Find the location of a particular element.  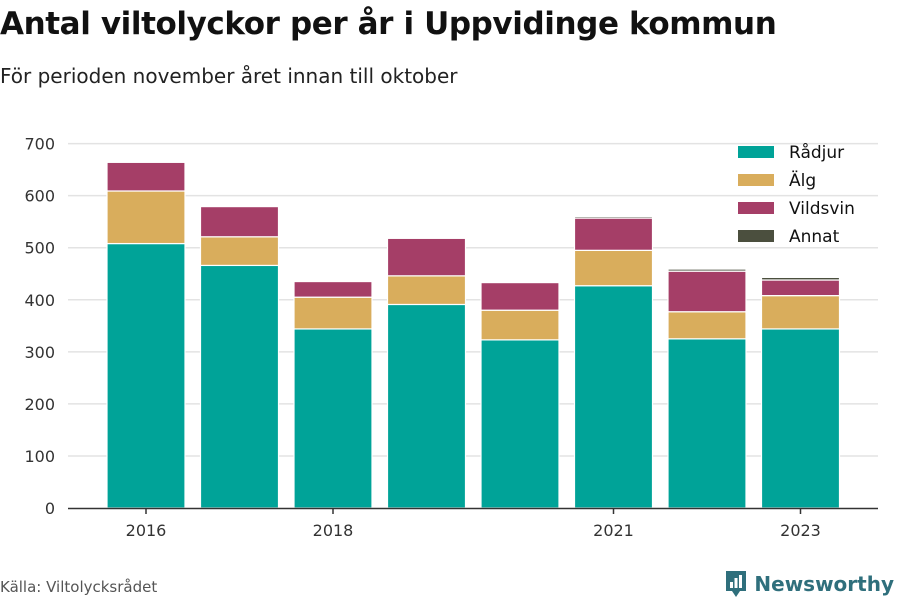

legend-swatch-vildsvin is located at coordinates (756, 208).